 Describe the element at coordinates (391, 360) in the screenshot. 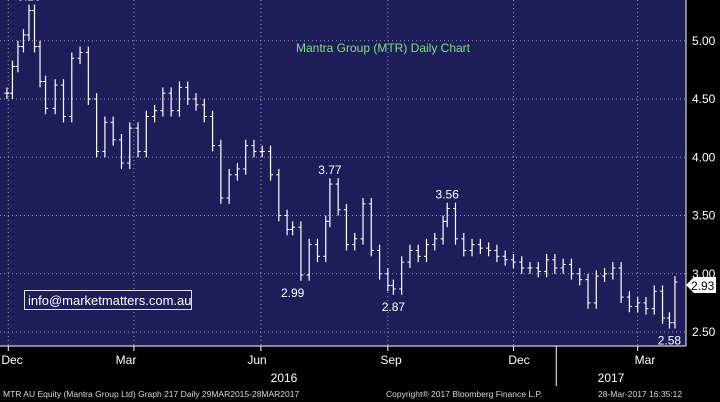

I see `x-tick-label: Sep` at that location.